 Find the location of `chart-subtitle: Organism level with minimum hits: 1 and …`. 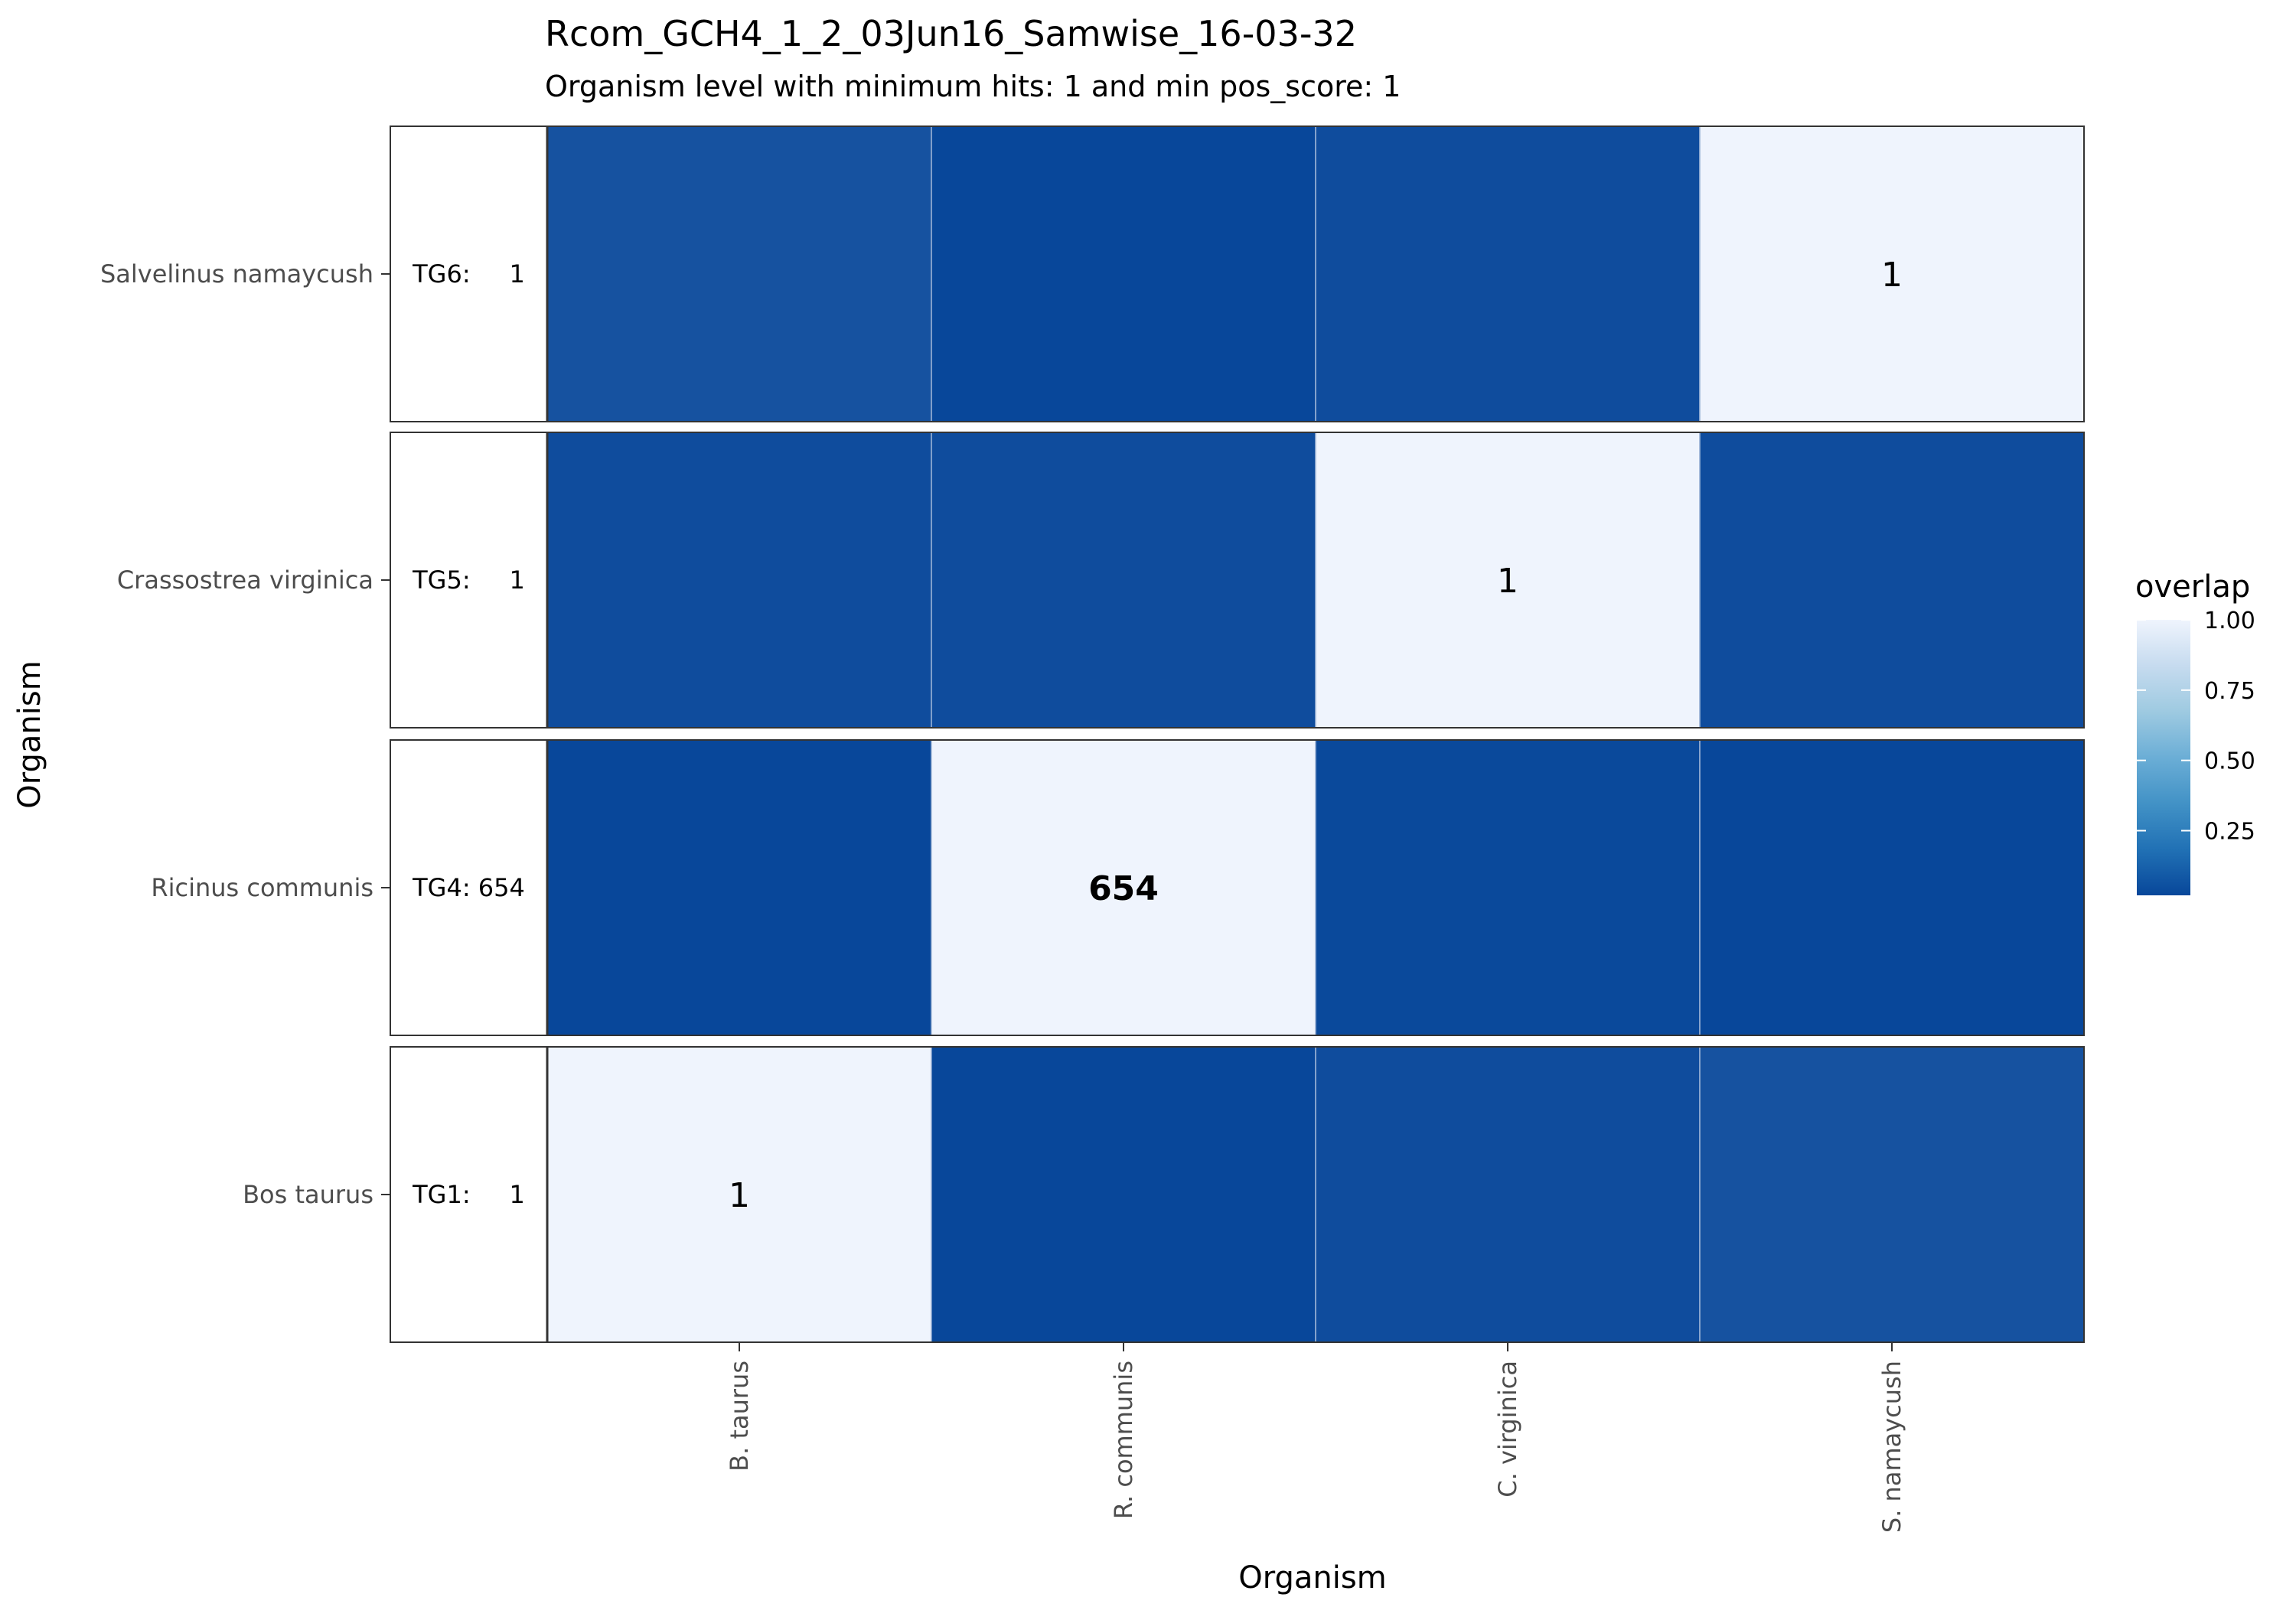

chart-subtitle: Organism level with minimum hits: 1 and … is located at coordinates (973, 86).